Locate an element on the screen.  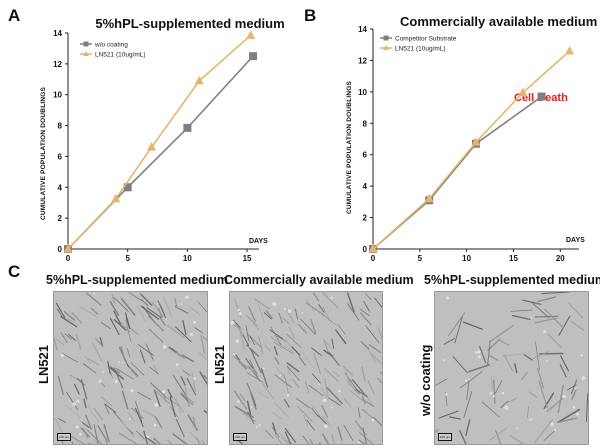
chart-b-legend-label: Competitor Substrate is located at coordinates (426, 39).